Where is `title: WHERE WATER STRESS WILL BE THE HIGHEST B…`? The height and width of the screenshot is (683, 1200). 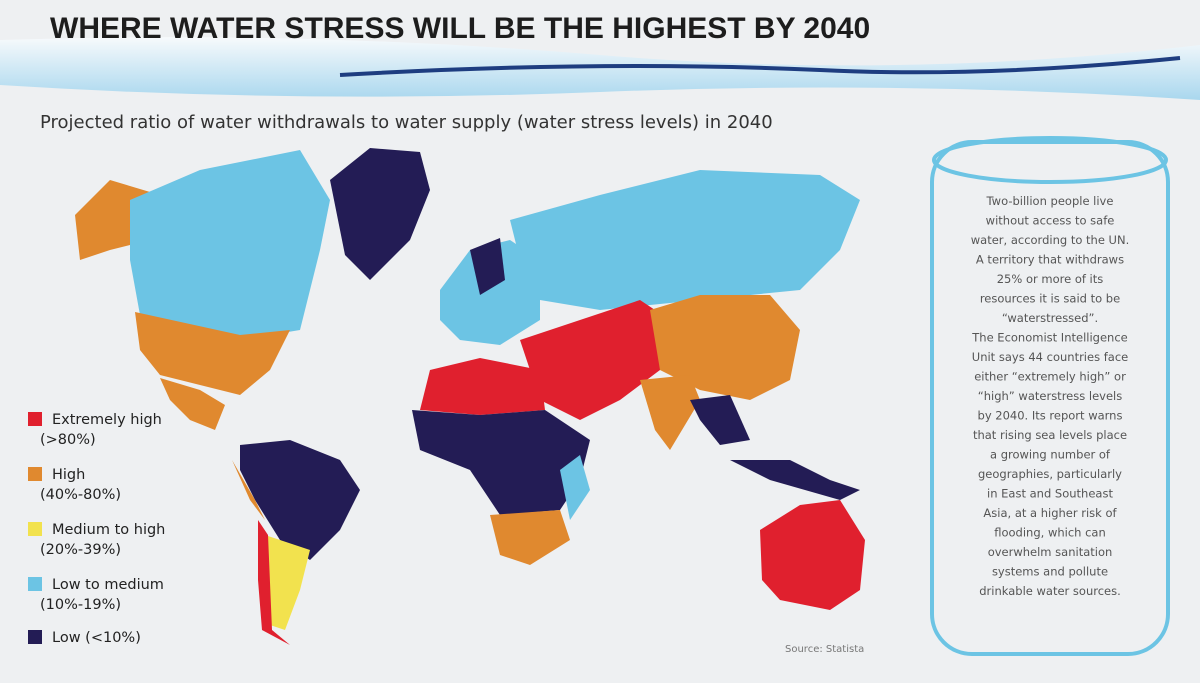 title: WHERE WATER STRESS WILL BE THE HIGHEST B… is located at coordinates (460, 28).